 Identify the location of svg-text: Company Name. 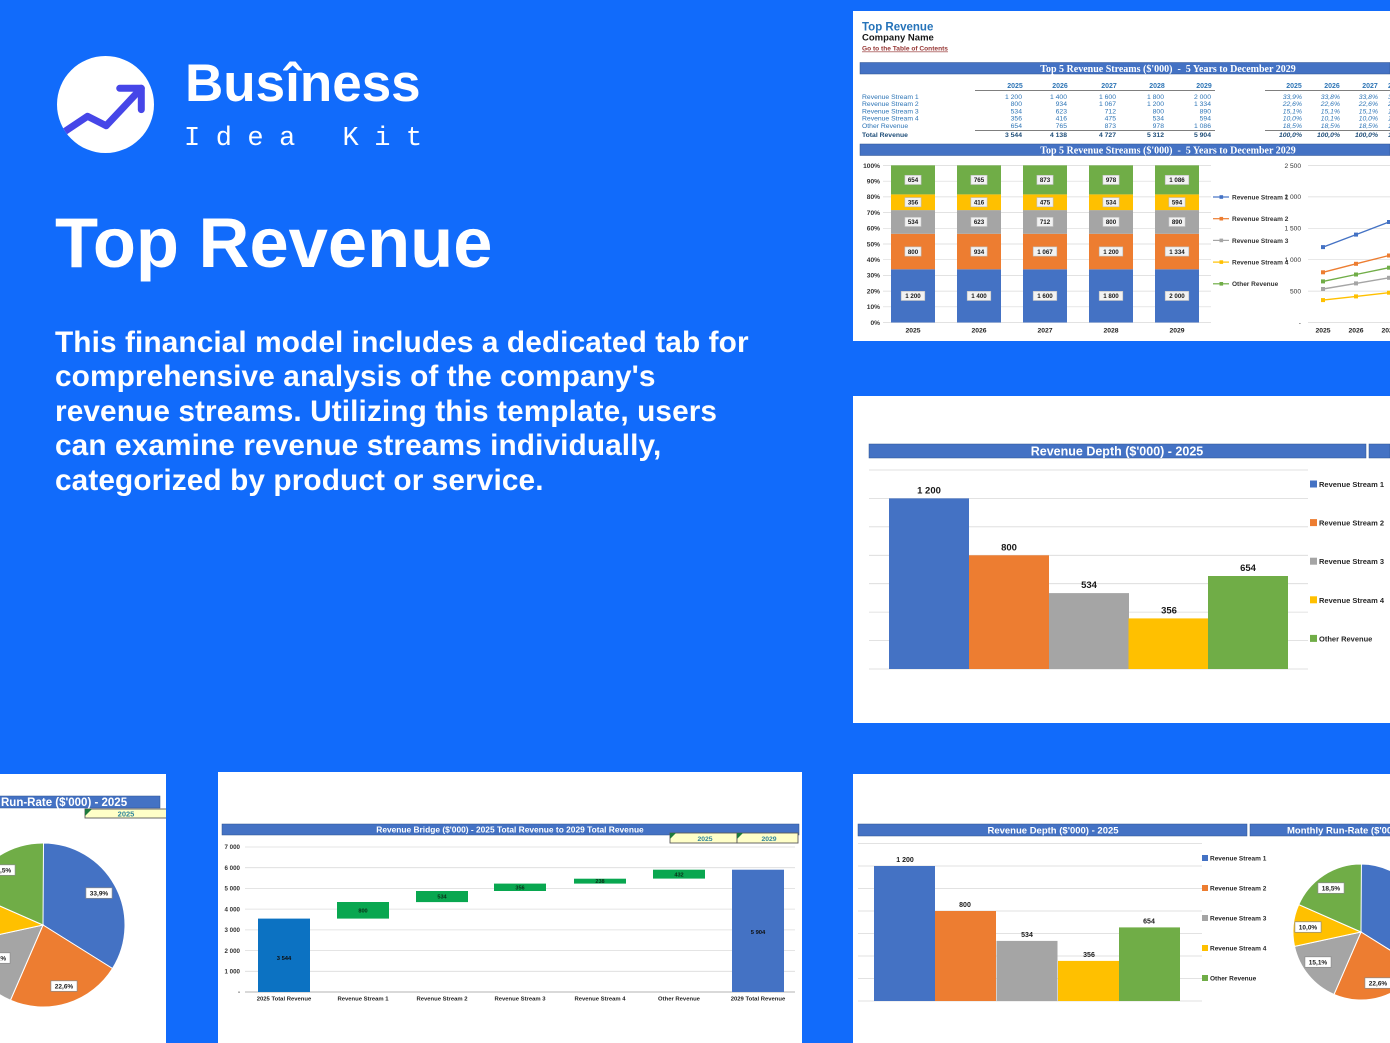
(898, 38).